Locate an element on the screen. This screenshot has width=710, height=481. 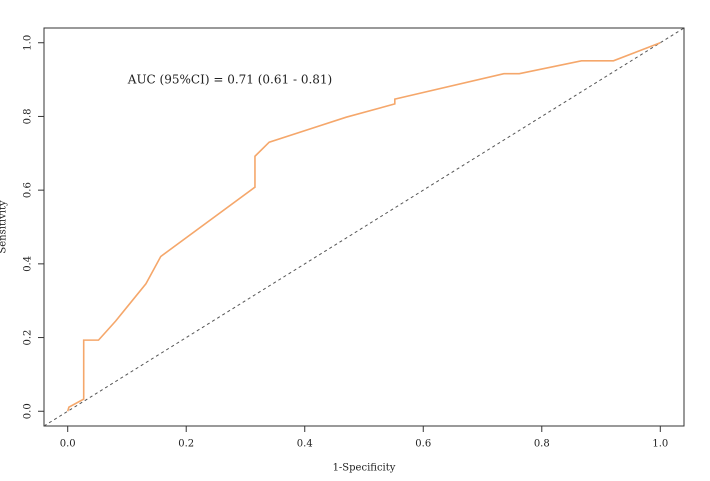
x-tick-label: 1.0 is located at coordinates (660, 444).